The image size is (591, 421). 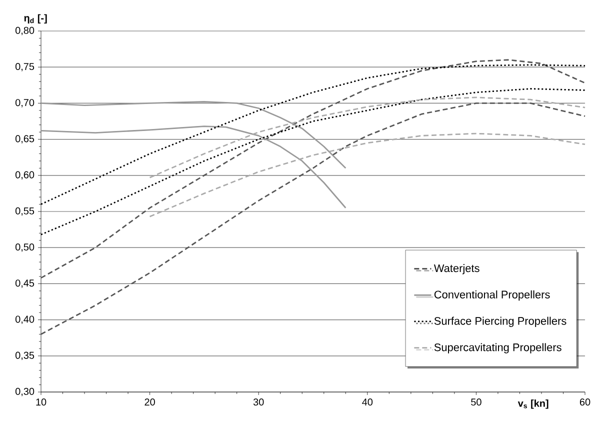 What do you see at coordinates (24, 247) in the screenshot?
I see `y-tick-label: 0,50` at bounding box center [24, 247].